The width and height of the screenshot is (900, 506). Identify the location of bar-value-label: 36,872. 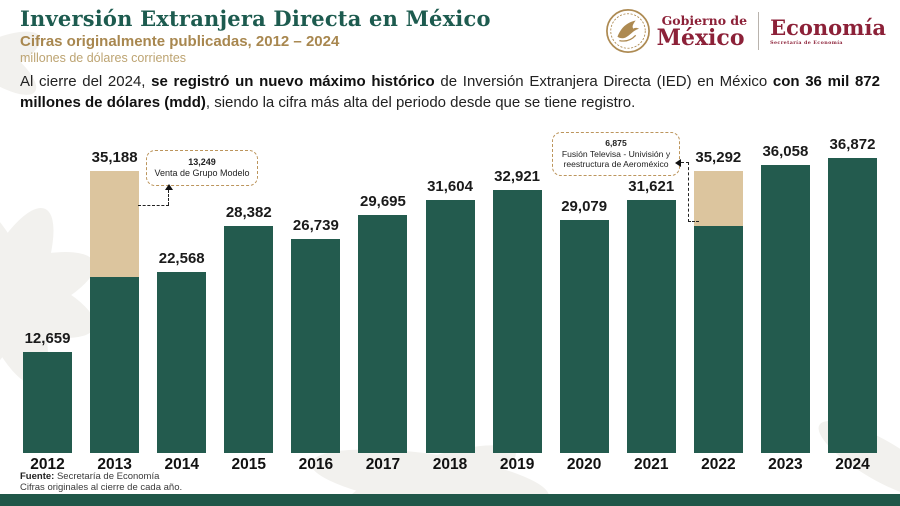
(852, 144).